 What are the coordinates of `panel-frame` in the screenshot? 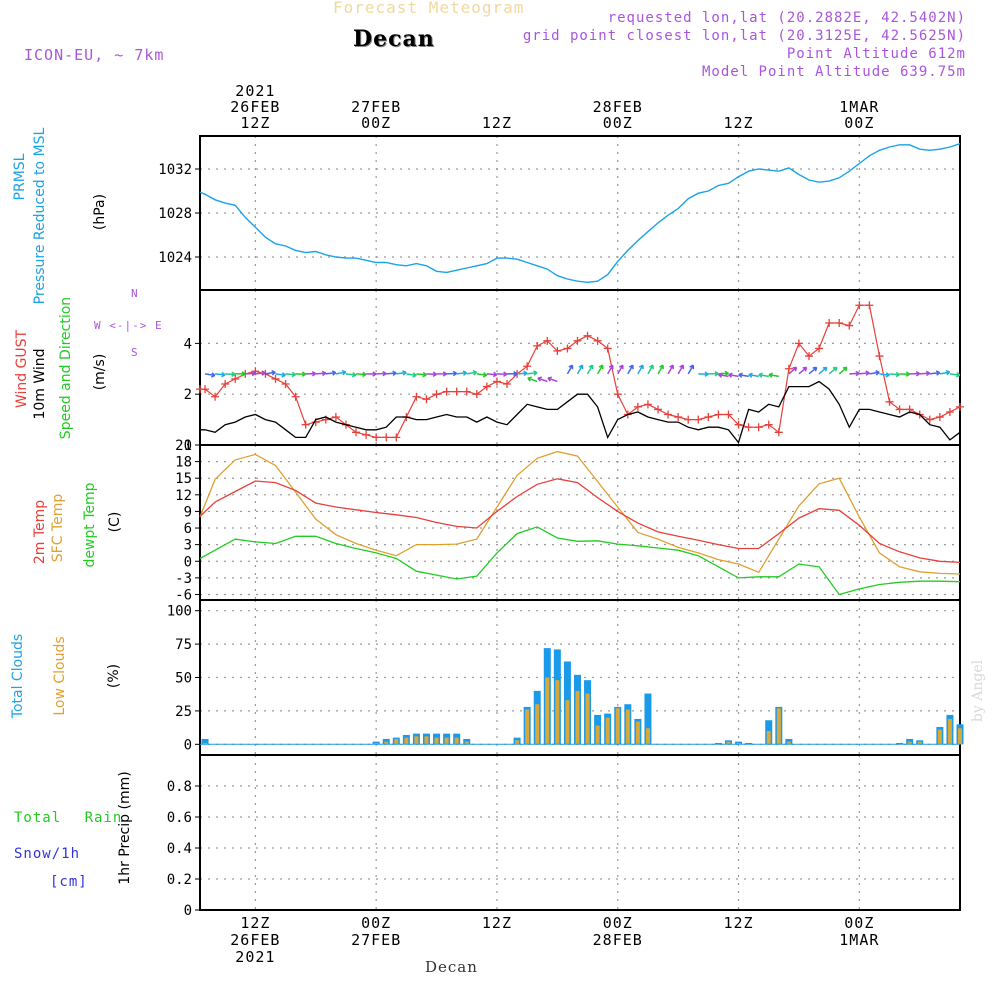 It's located at (580, 522).